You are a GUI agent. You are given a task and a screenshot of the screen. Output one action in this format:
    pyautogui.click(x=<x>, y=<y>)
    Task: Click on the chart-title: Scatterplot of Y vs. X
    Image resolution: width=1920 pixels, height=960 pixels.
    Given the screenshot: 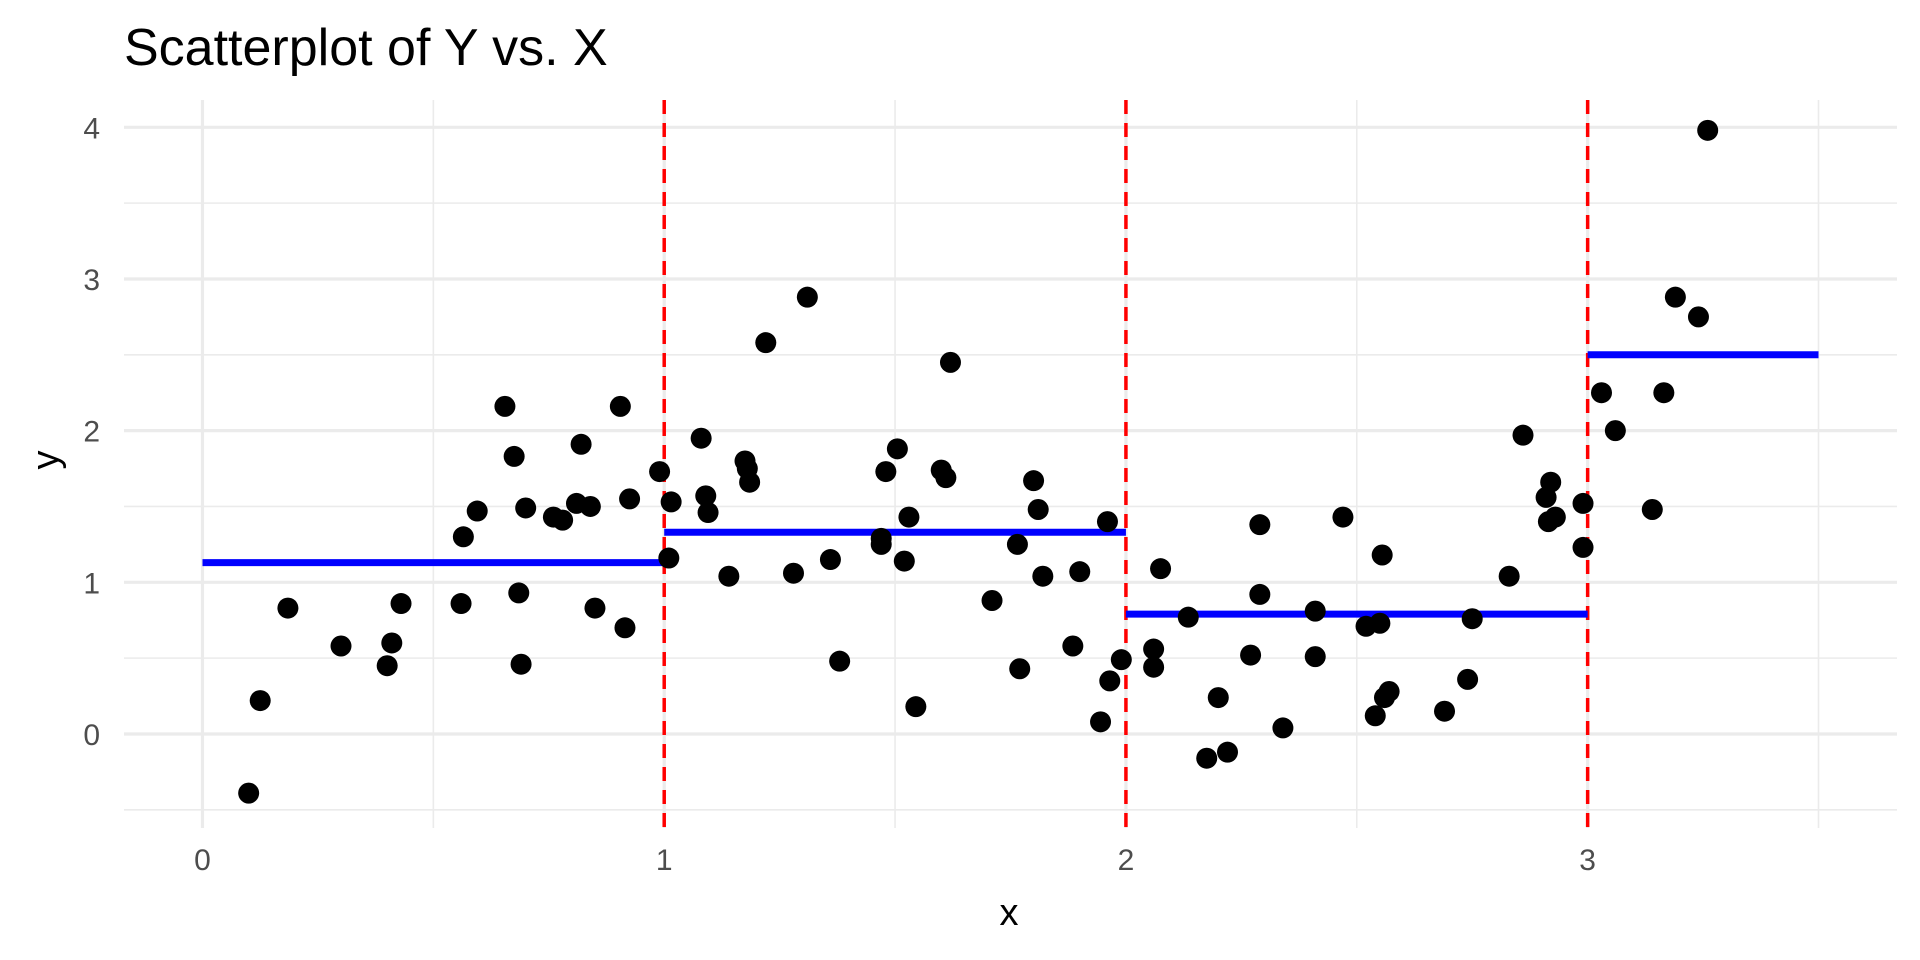 What is the action you would take?
    pyautogui.click(x=366, y=48)
    